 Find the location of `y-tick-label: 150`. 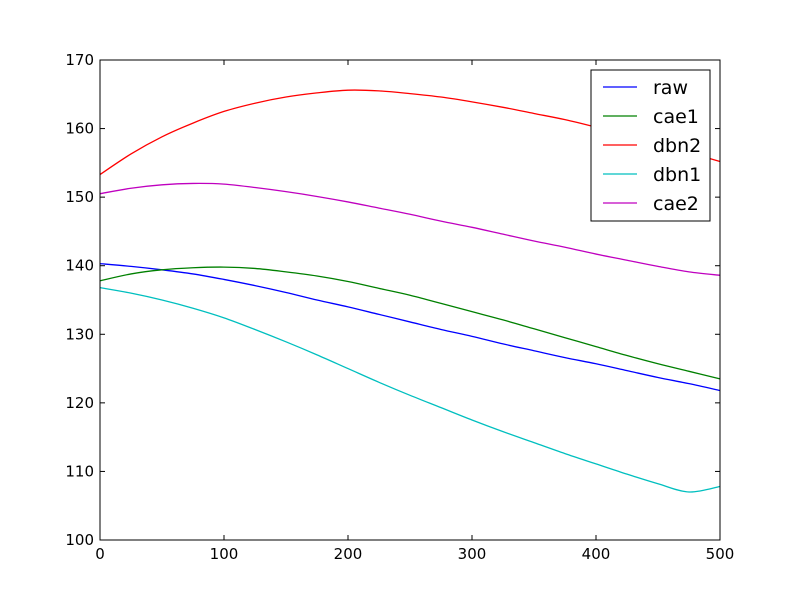

y-tick-label: 150 is located at coordinates (79, 197).